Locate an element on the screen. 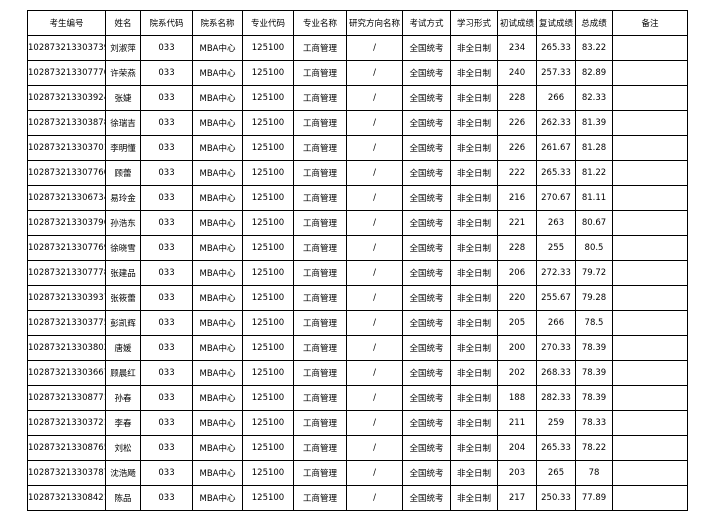 The image size is (708, 523). table-cell: 102873213303796 is located at coordinates (66, 223).